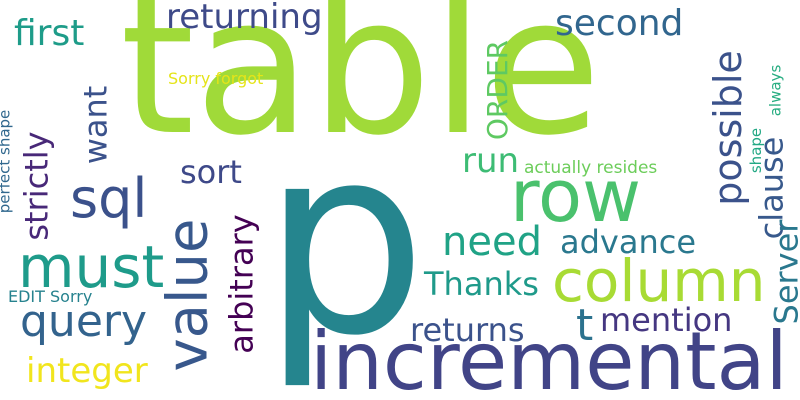  What do you see at coordinates (491, 161) in the screenshot?
I see `word-run: run` at bounding box center [491, 161].